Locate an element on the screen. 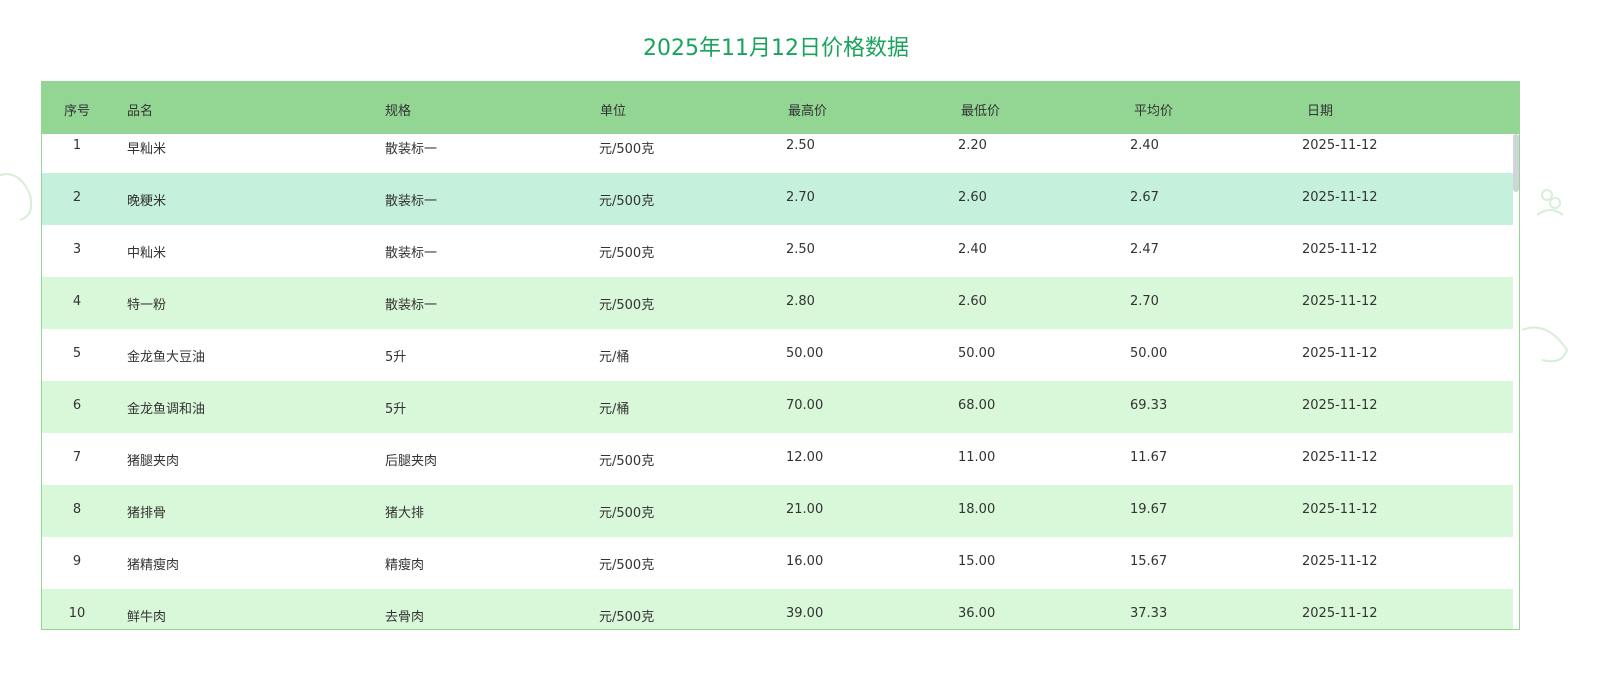 The height and width of the screenshot is (674, 1610). table-cell: 精瘦肉 is located at coordinates (405, 565).